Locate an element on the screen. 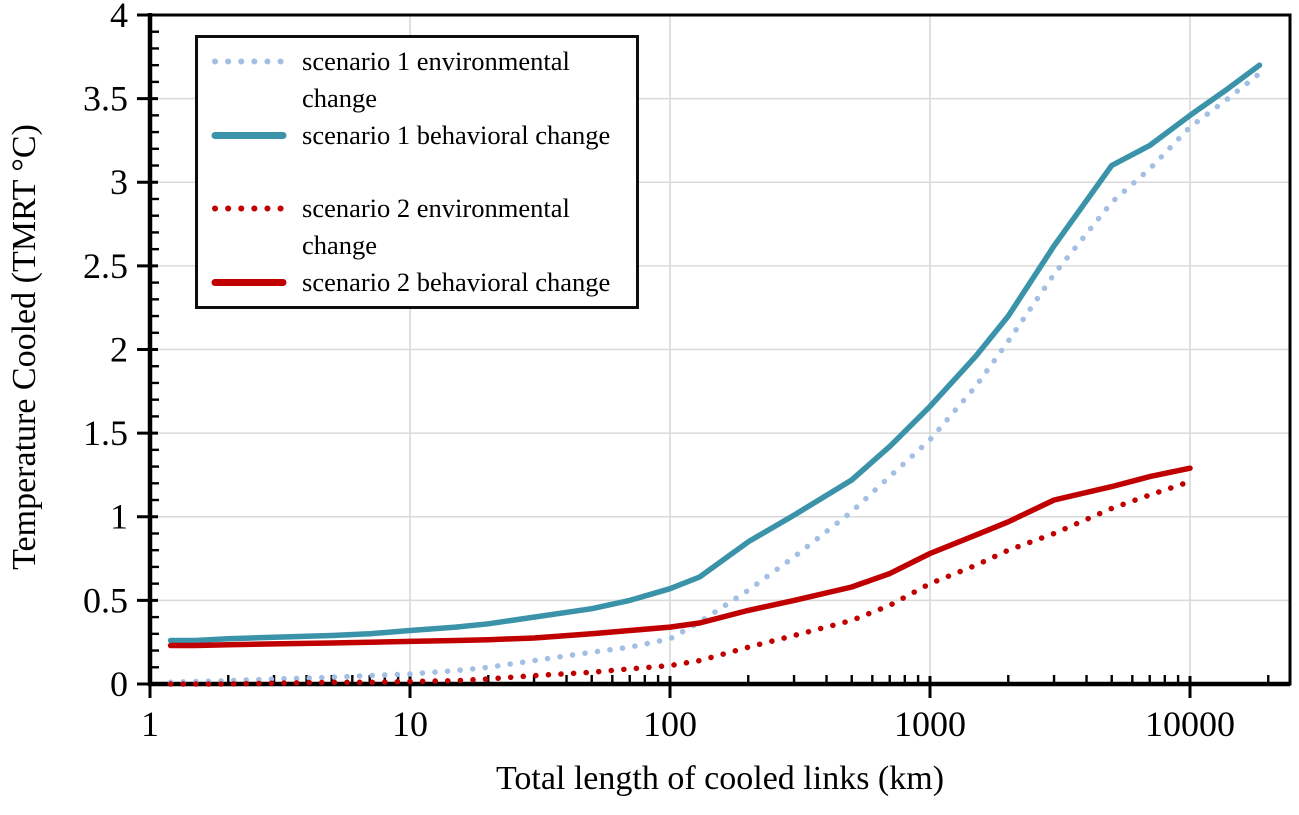 The height and width of the screenshot is (815, 1299). x-axis-title: Total length of cooled links (km) is located at coordinates (720, 778).